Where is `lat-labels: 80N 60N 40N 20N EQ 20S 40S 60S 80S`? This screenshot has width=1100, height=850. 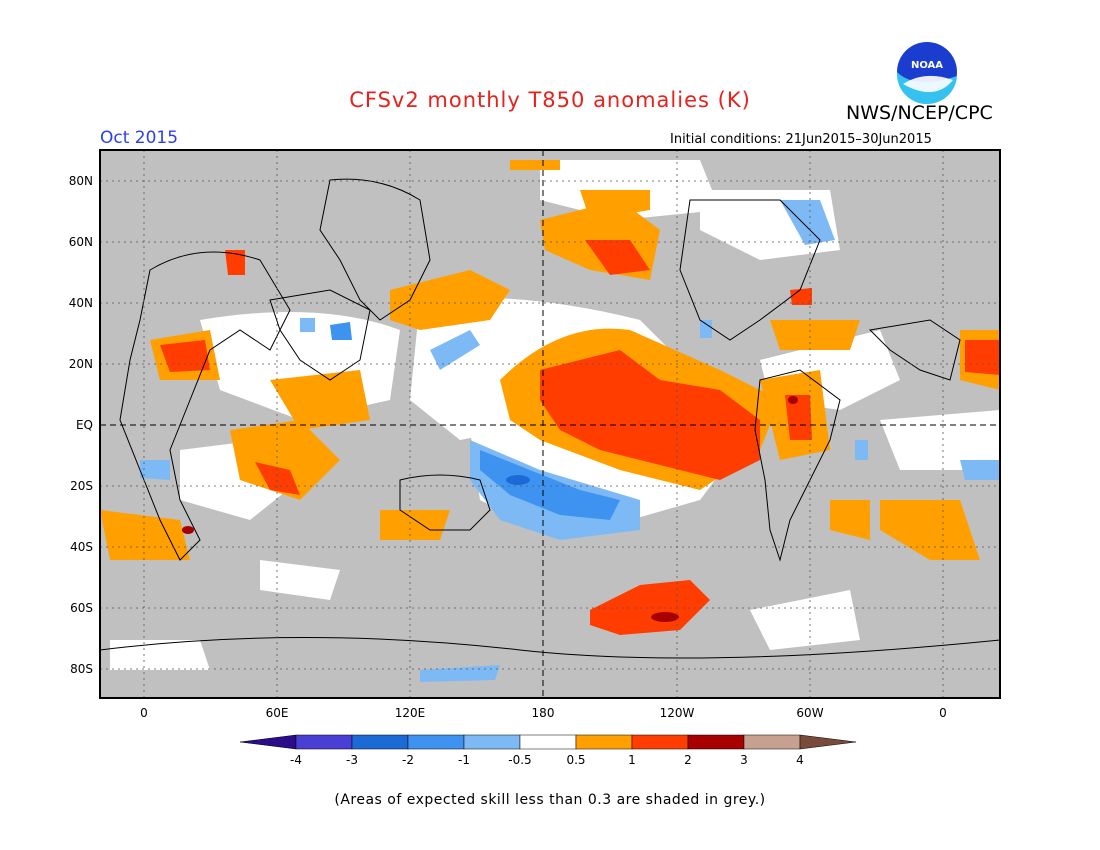
lat-labels: 80N 60N 40N 20N EQ 20S 40S 60S 80S is located at coordinates (81, 425).